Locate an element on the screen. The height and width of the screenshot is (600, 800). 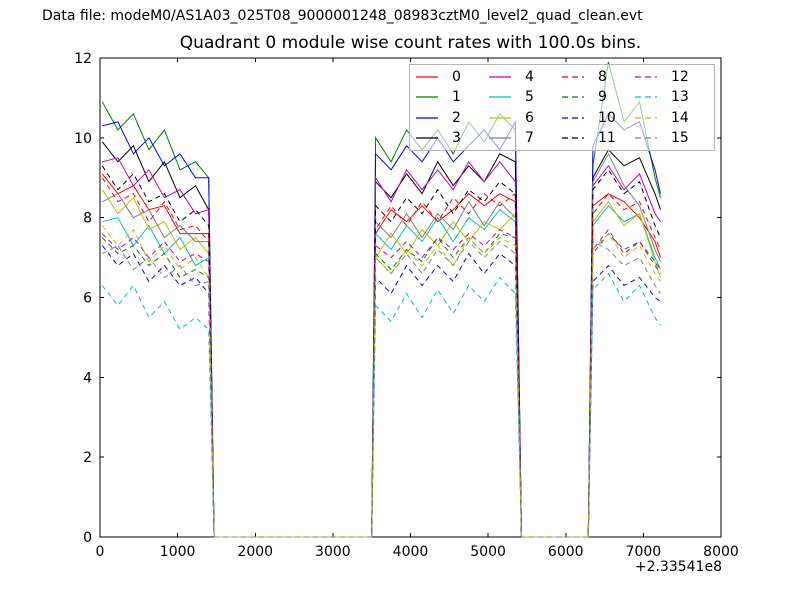
legend-item-8: 8 is located at coordinates (598, 77).